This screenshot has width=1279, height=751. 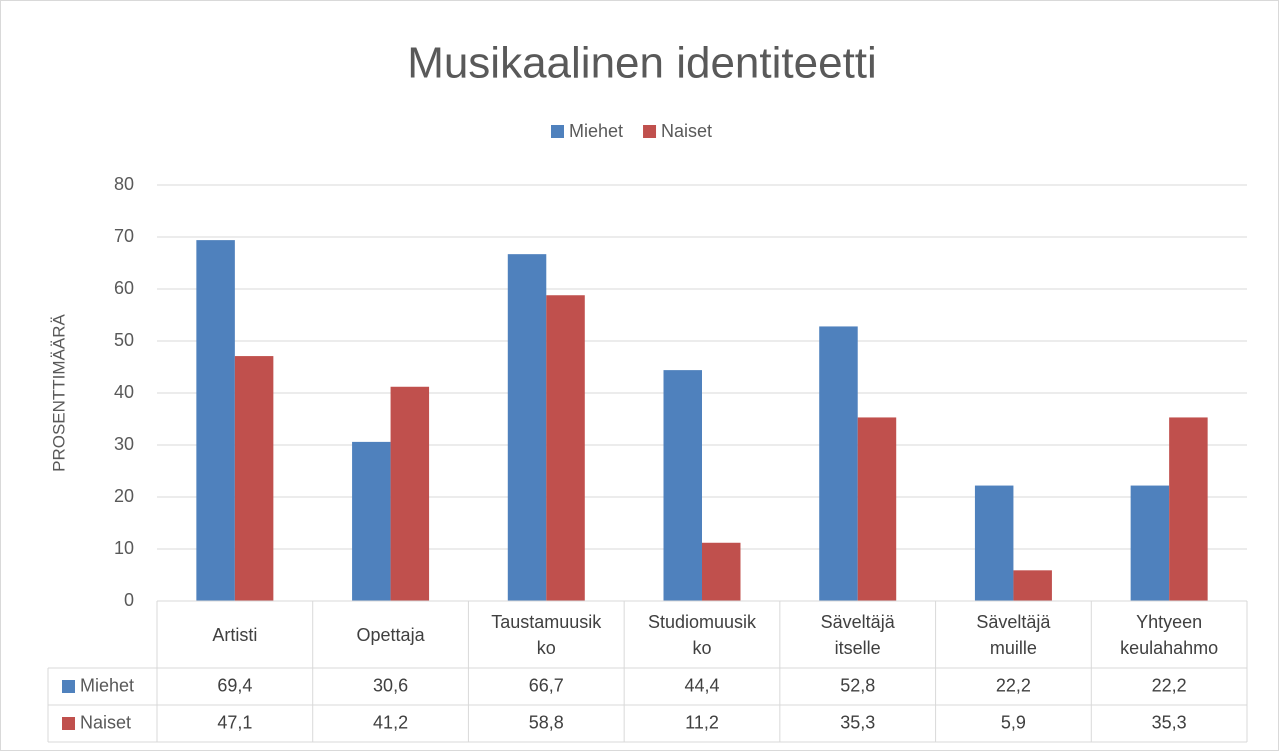 What do you see at coordinates (596, 131) in the screenshot?
I see `legend-label: Miehet` at bounding box center [596, 131].